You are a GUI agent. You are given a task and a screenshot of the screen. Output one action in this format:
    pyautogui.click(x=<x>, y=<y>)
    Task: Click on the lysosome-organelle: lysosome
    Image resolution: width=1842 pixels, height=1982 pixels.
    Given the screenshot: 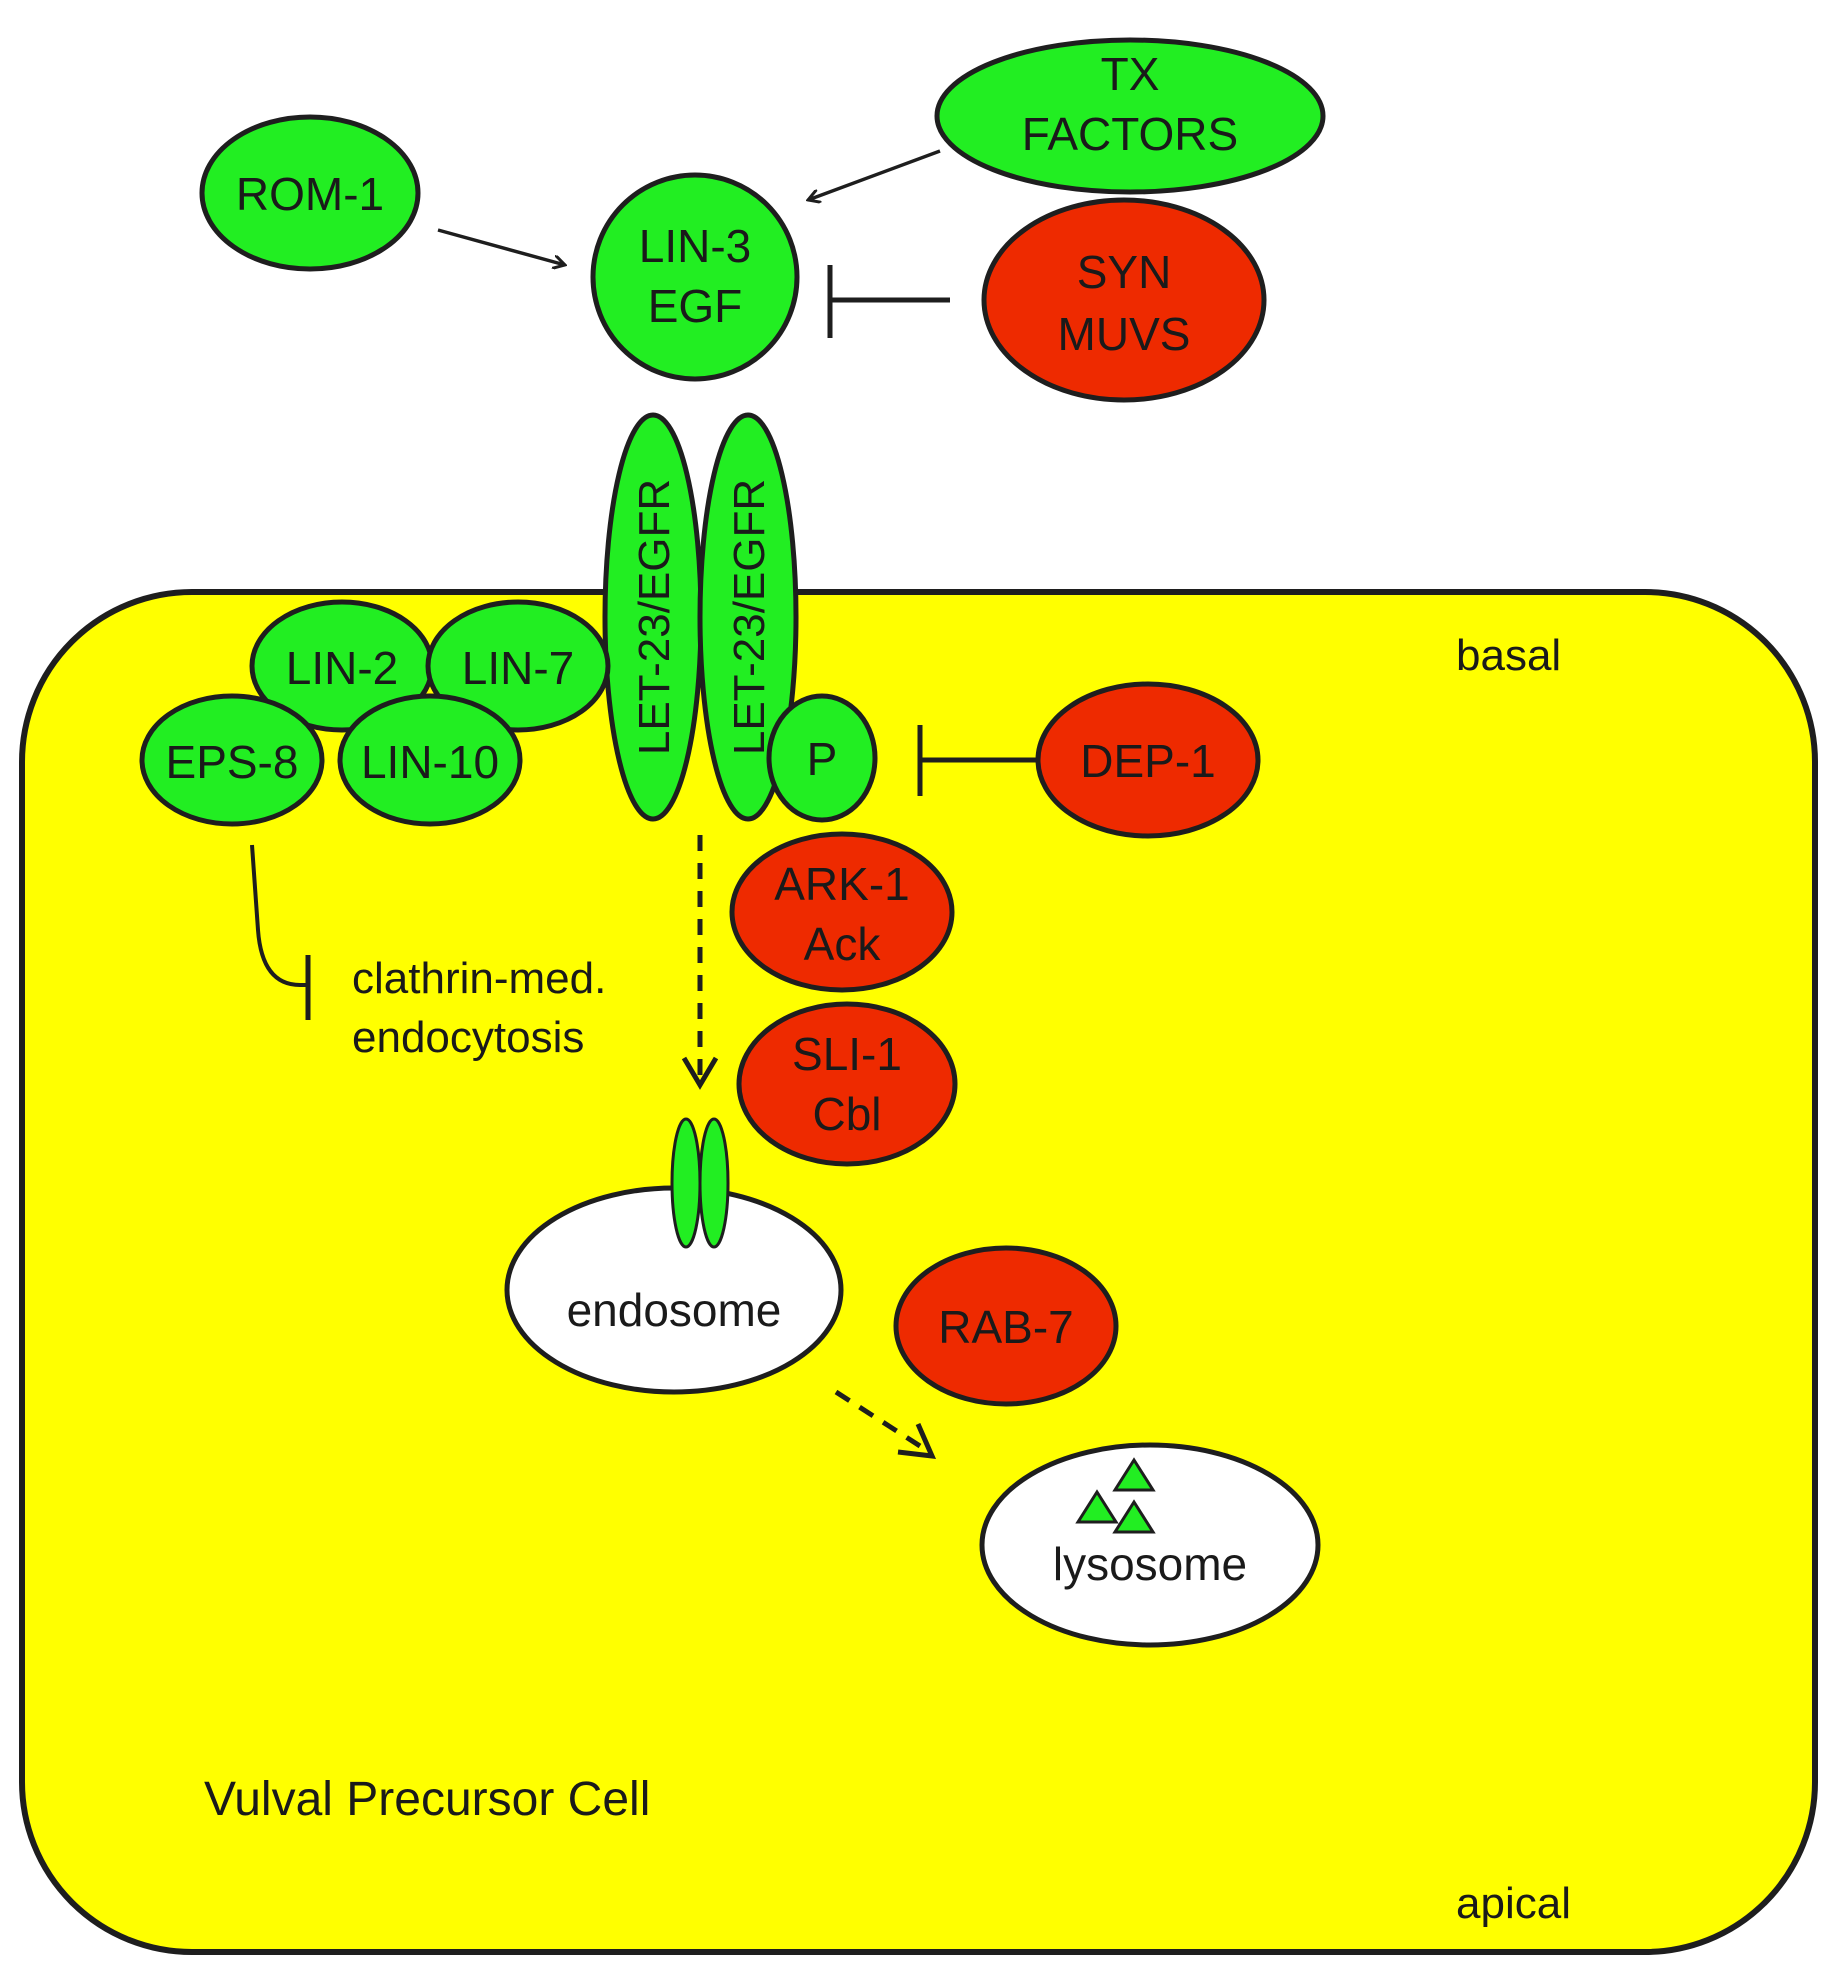 What is the action you would take?
    pyautogui.click(x=1150, y=1545)
    